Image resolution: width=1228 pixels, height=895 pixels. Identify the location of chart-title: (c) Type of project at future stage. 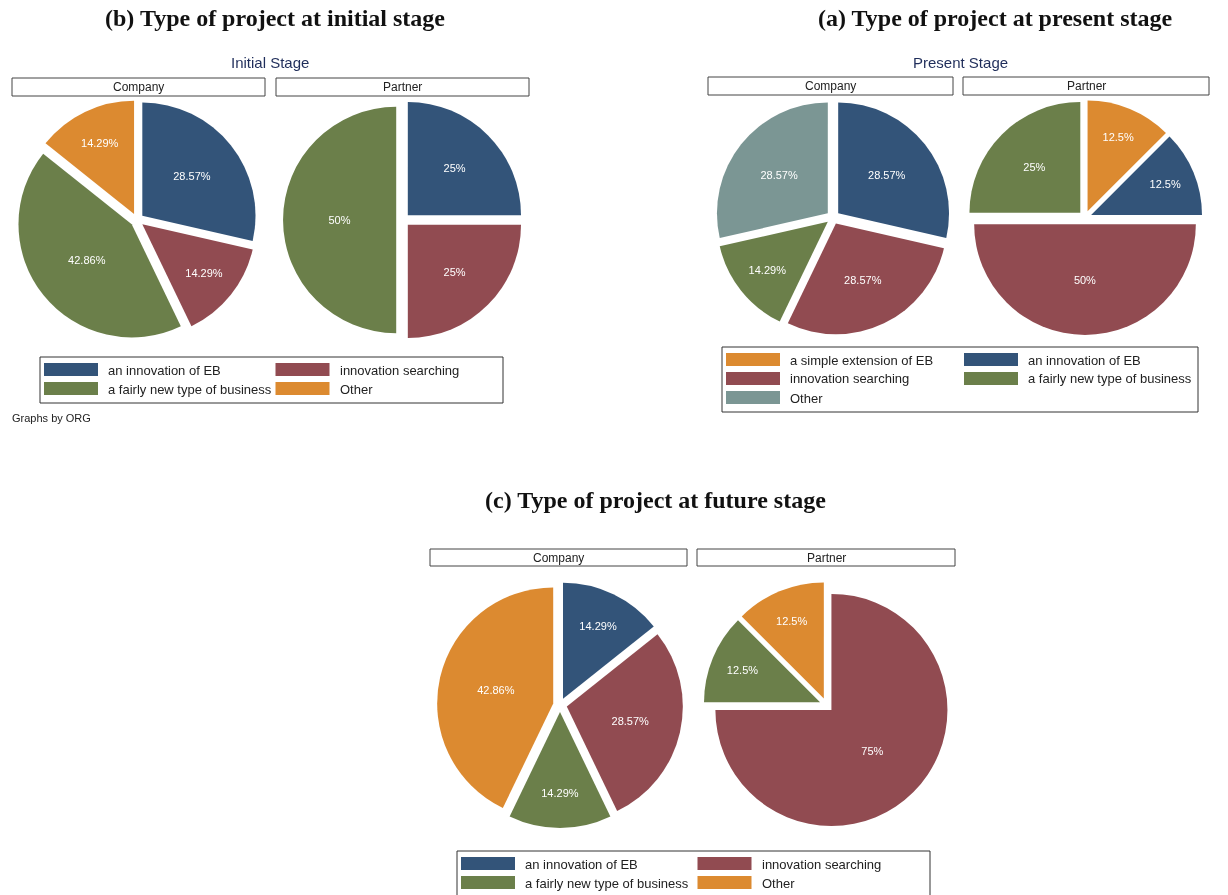
(656, 500).